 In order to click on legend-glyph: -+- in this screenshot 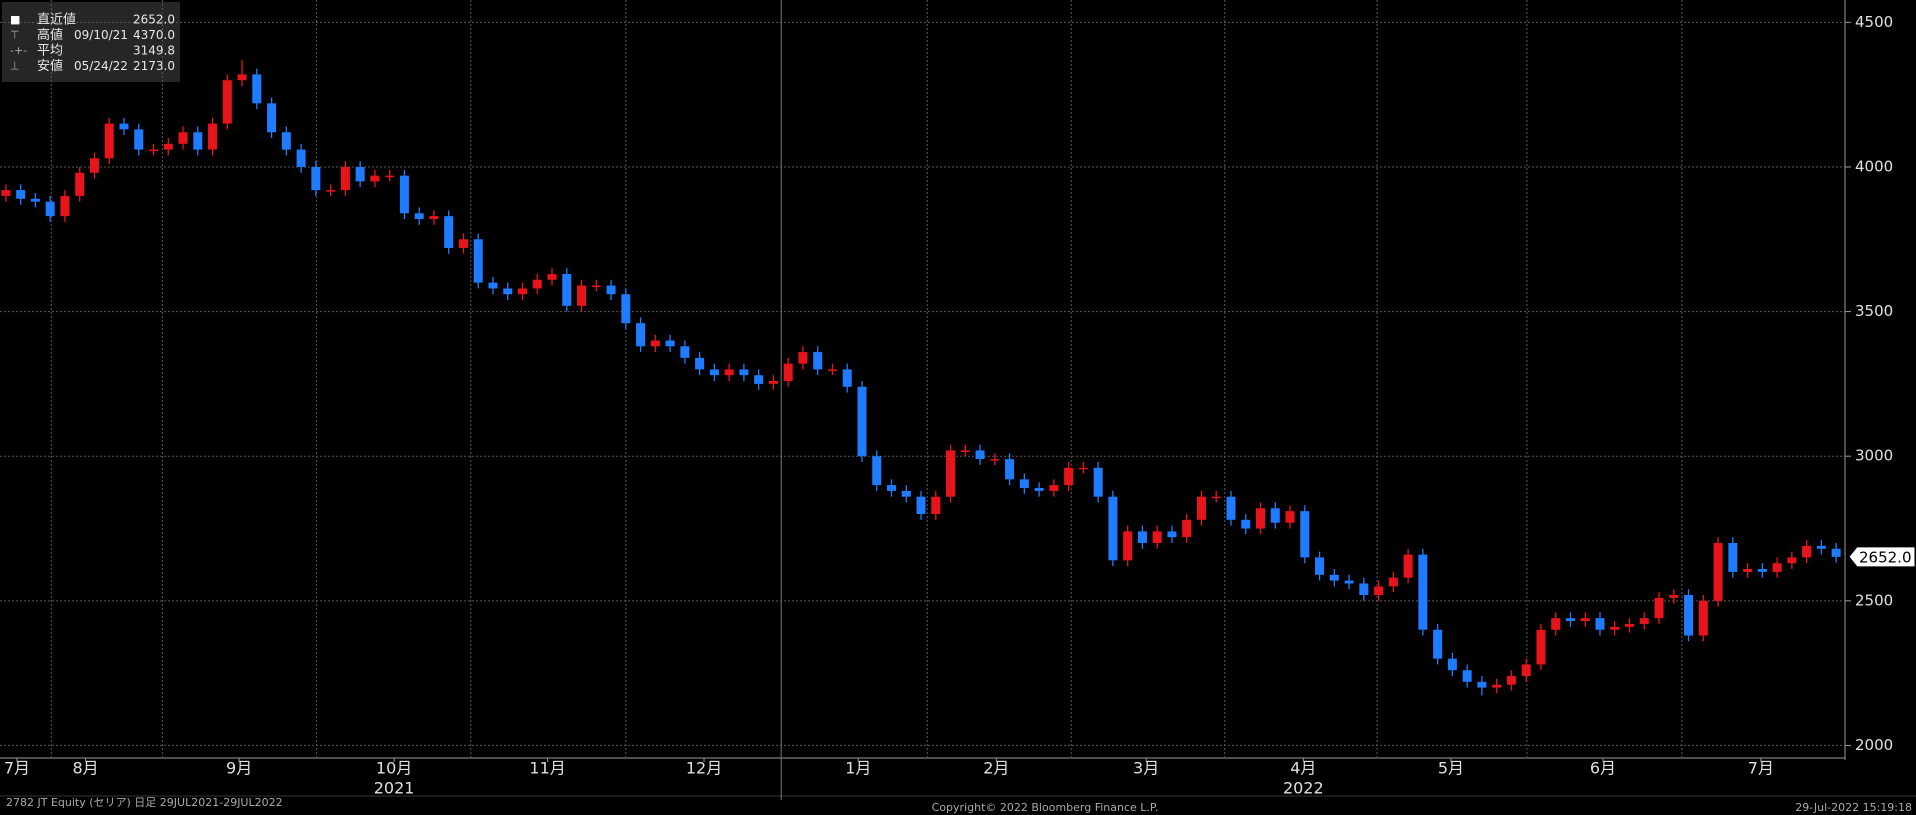, I will do `click(18, 50)`.